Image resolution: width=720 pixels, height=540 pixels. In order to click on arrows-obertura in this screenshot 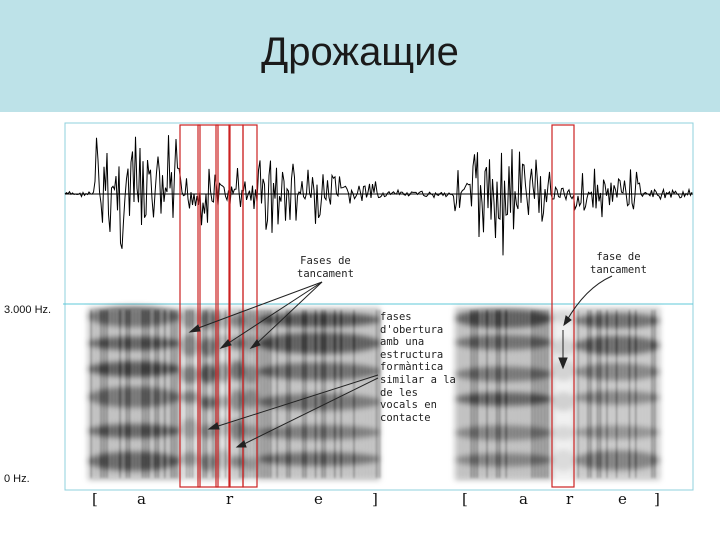, I will do `click(293, 411)`.